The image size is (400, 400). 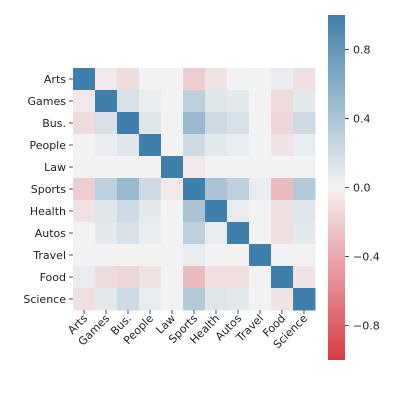 I want to click on heatmap-cell-arts-games, so click(x=106, y=79).